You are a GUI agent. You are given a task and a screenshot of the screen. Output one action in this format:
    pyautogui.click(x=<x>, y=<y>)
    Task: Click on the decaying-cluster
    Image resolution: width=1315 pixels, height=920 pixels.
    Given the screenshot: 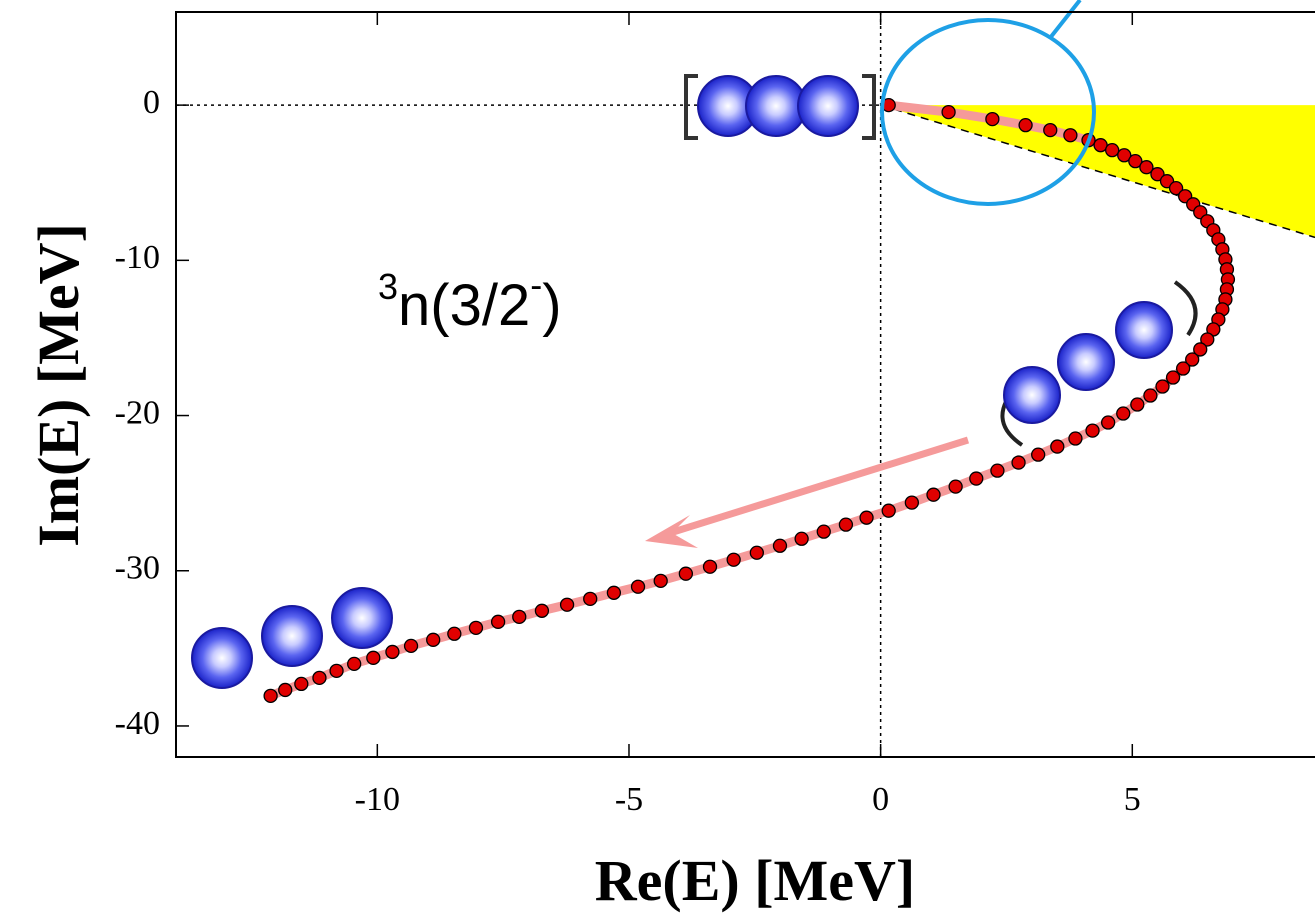 What is the action you would take?
    pyautogui.click(x=292, y=638)
    